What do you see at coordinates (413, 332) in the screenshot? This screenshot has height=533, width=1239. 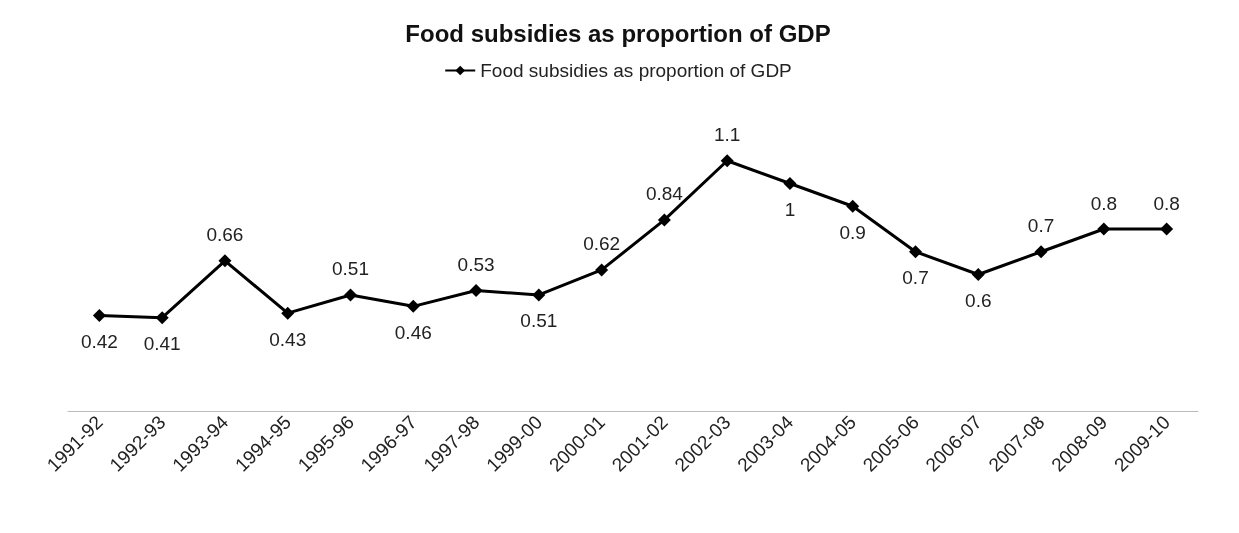 I see `data-label: 0.46` at bounding box center [413, 332].